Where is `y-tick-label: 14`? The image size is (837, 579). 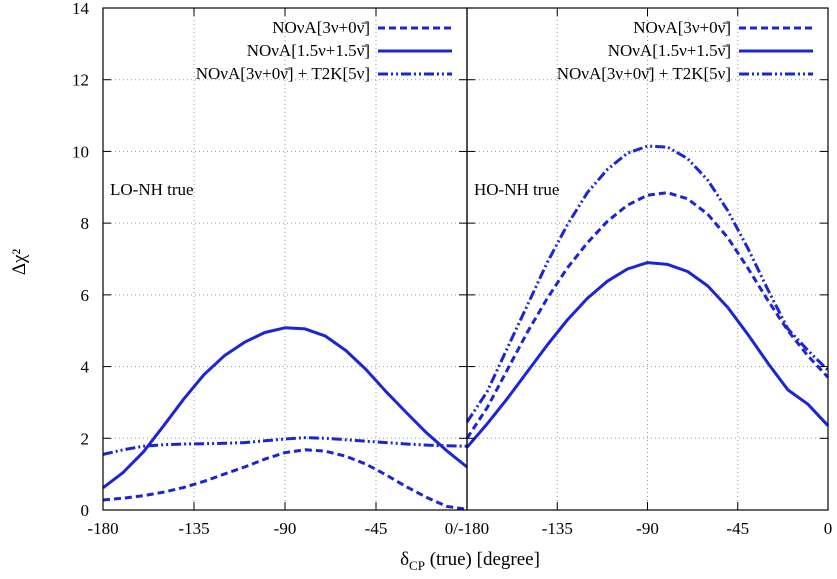
y-tick-label: 14 is located at coordinates (81, 9).